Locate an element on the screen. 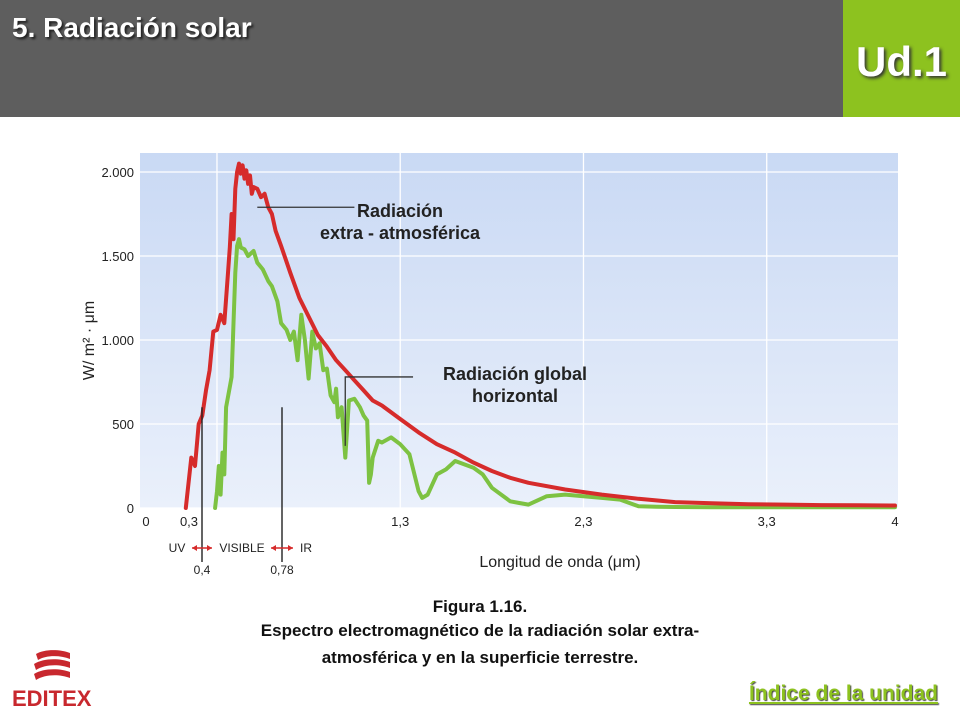 The image size is (960, 720). band-boundary-label: 0,4 is located at coordinates (202, 570).